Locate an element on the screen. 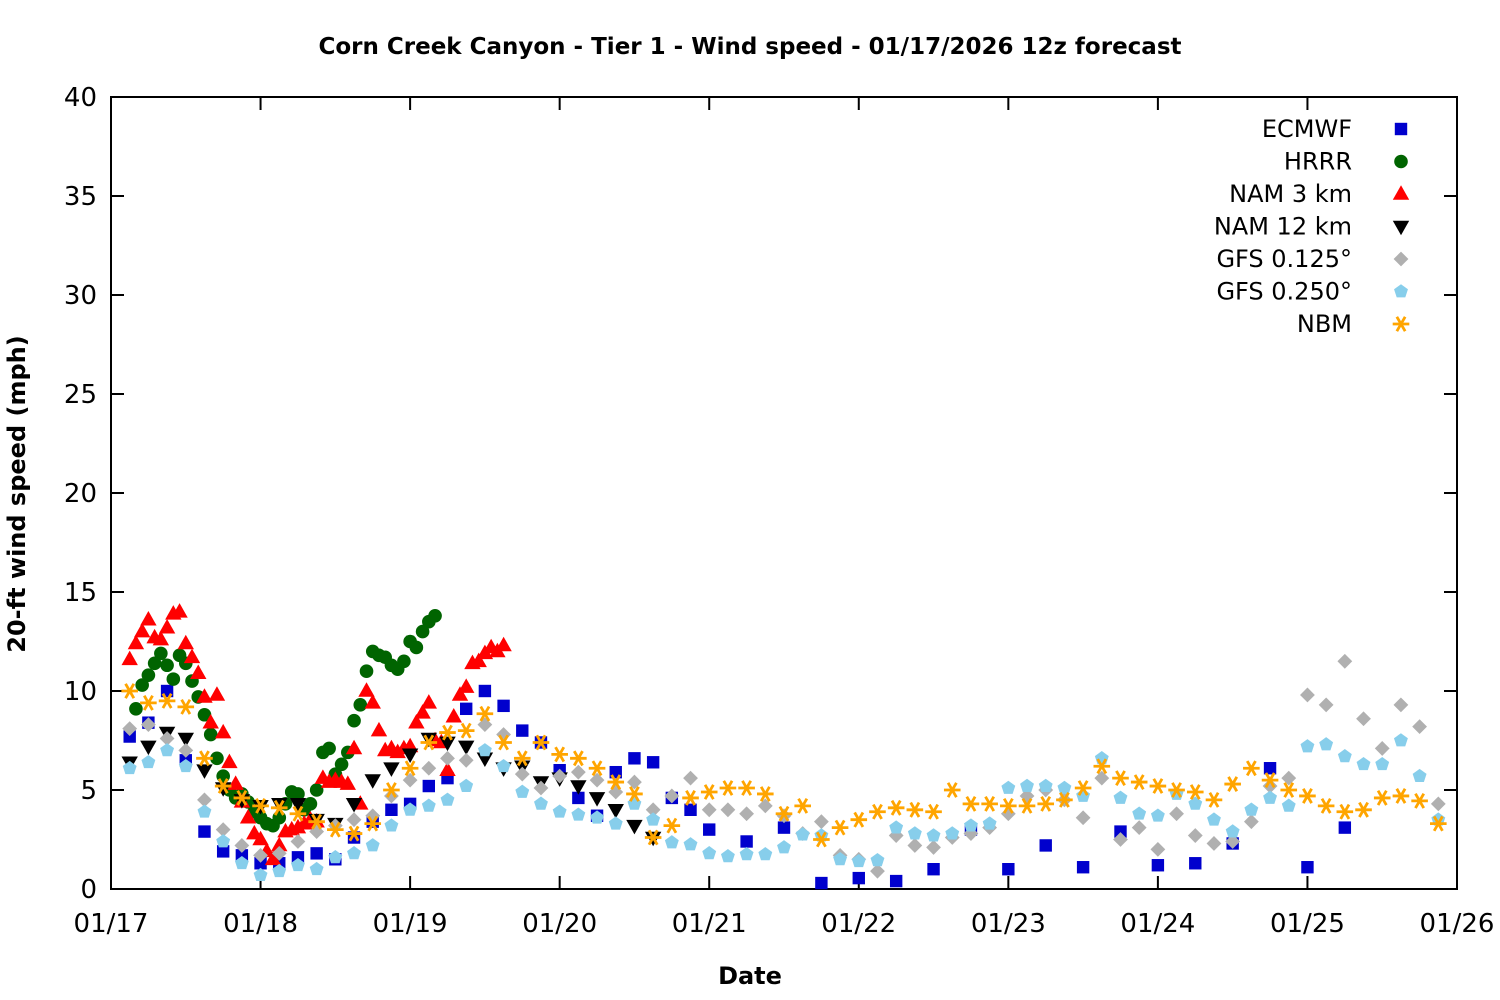 The width and height of the screenshot is (1500, 1000). x-tick-label: 01/25 is located at coordinates (1307, 924).